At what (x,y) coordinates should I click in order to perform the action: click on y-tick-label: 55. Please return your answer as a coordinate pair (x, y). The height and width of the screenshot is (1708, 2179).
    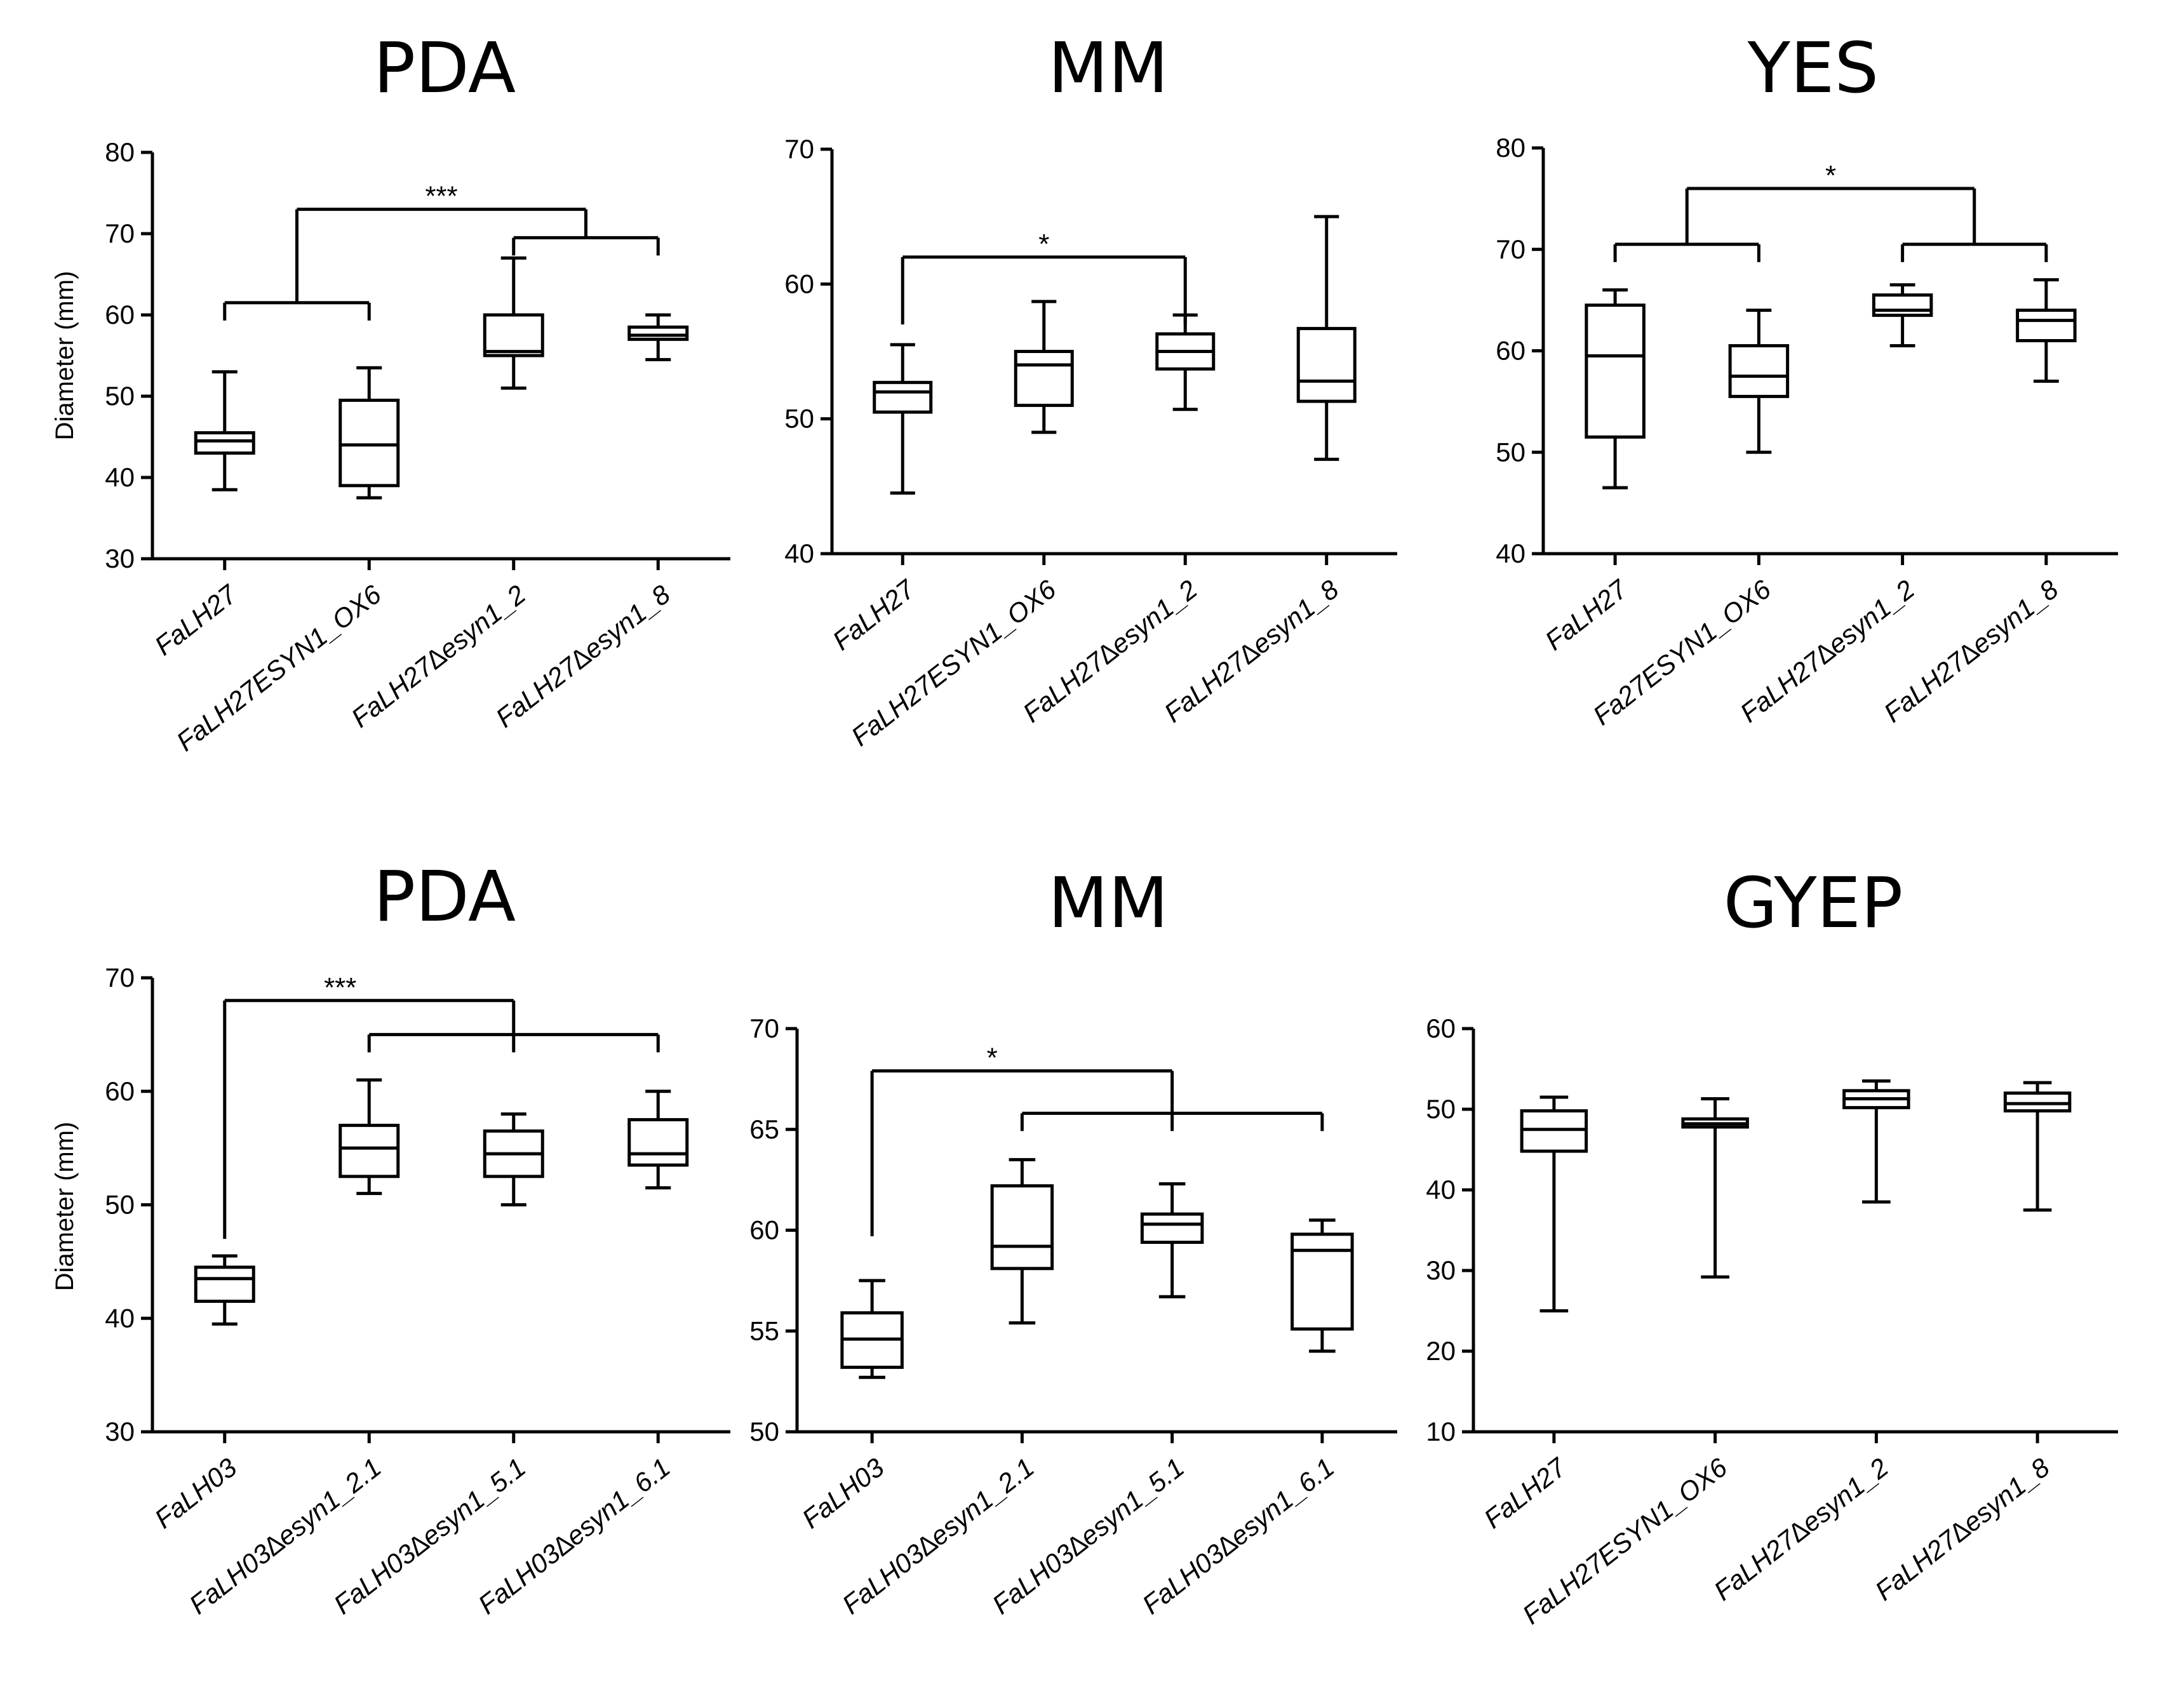
    Looking at the image, I should click on (764, 1331).